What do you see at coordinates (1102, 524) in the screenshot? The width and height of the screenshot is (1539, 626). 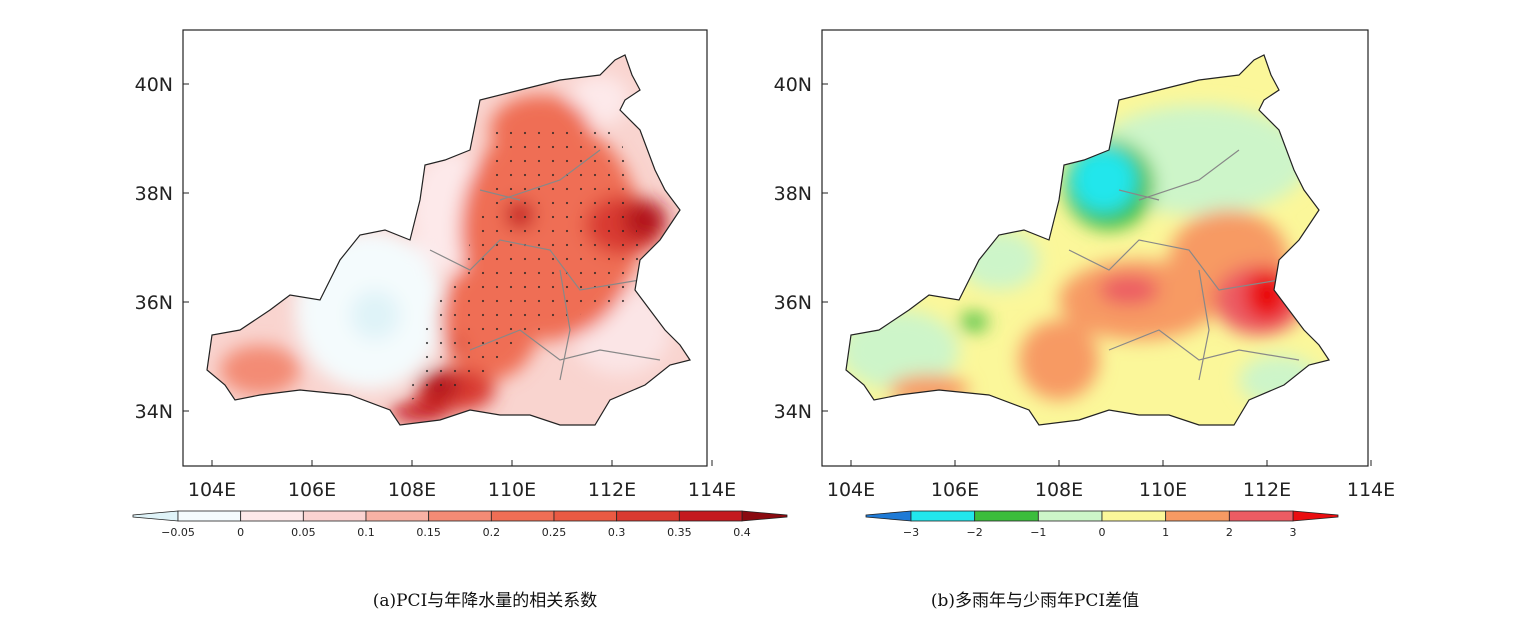 I see `colorbar-b: −3 −2 −1 0 1 2 3` at bounding box center [1102, 524].